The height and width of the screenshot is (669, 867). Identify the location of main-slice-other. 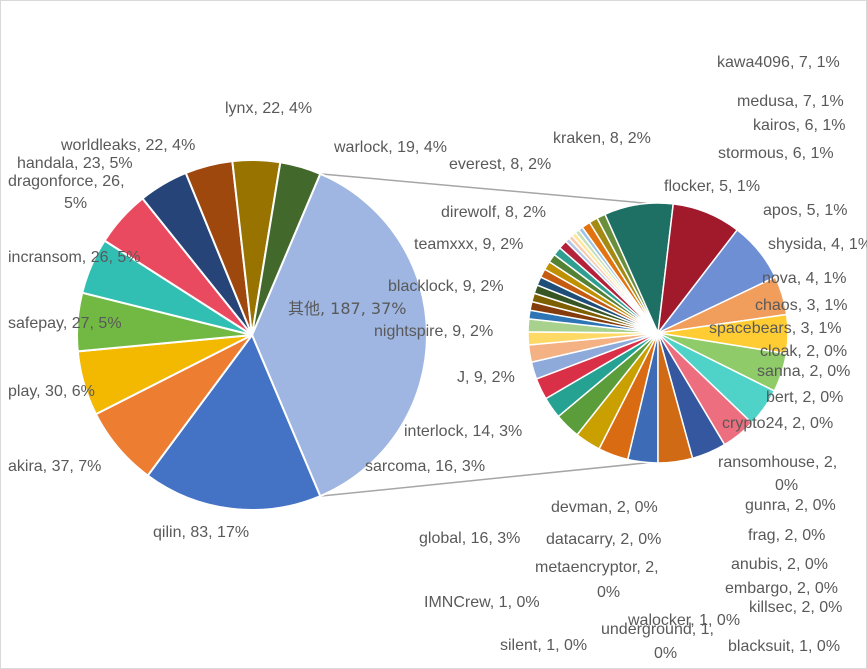
(339, 335).